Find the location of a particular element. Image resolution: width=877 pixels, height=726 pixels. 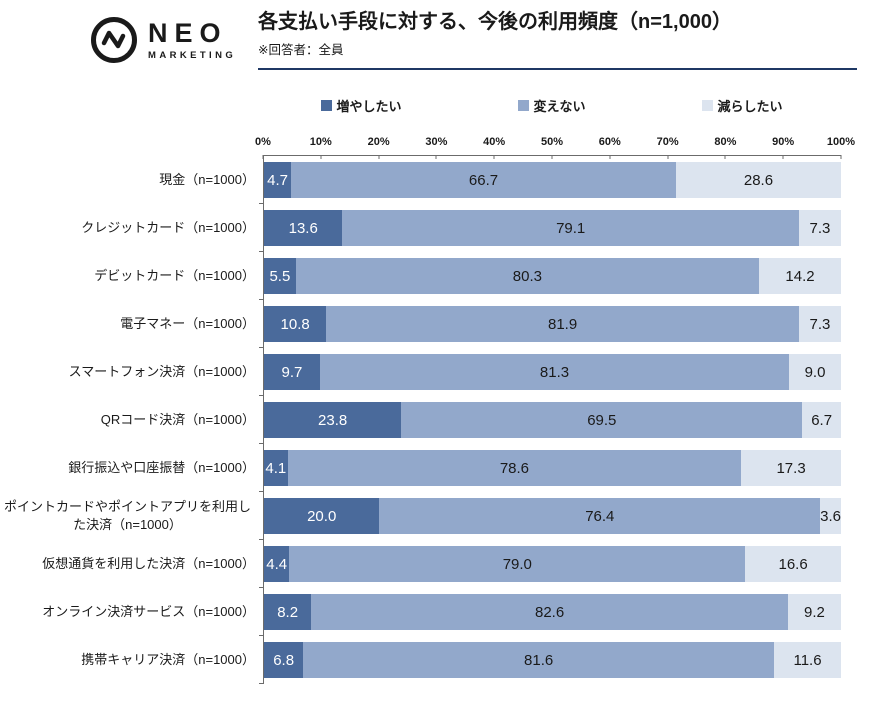

category-label: 仮想通貨を利用した決済（n=1000） is located at coordinates (131, 564).